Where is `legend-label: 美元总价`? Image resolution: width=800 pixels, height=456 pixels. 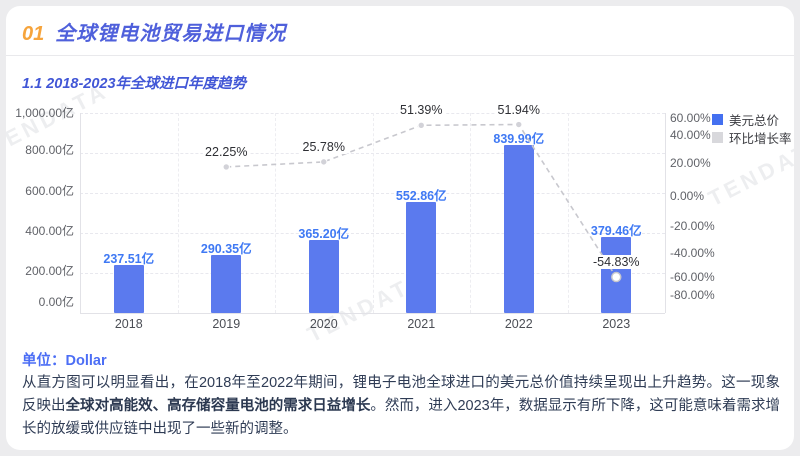 legend-label: 美元总价 is located at coordinates (754, 120).